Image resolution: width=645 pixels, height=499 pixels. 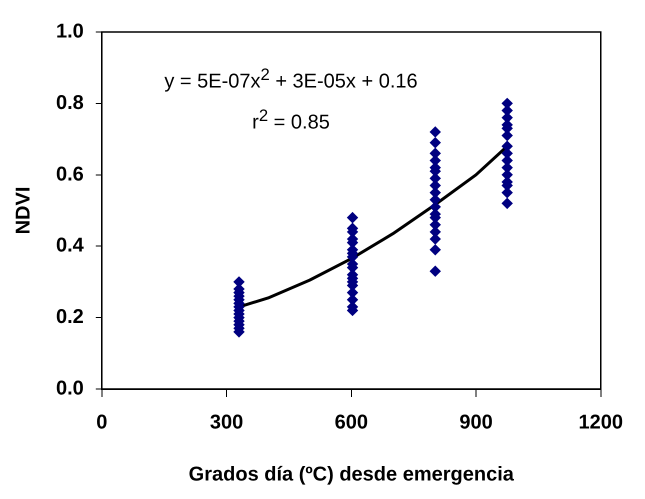 I want to click on y-tick-label: 0.2, so click(x=70, y=317).